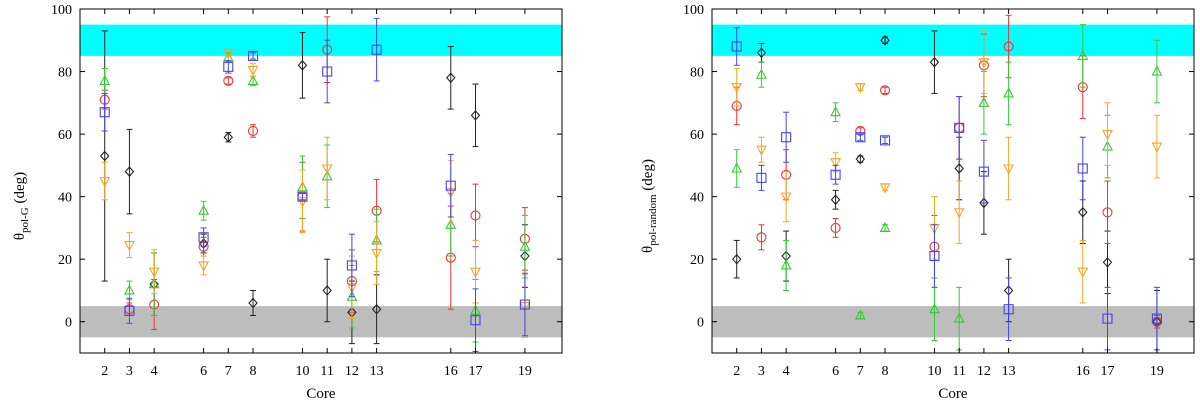 This screenshot has height=404, width=1200. Describe the element at coordinates (321, 394) in the screenshot. I see `x-axis-label-pol-g: Core` at that location.